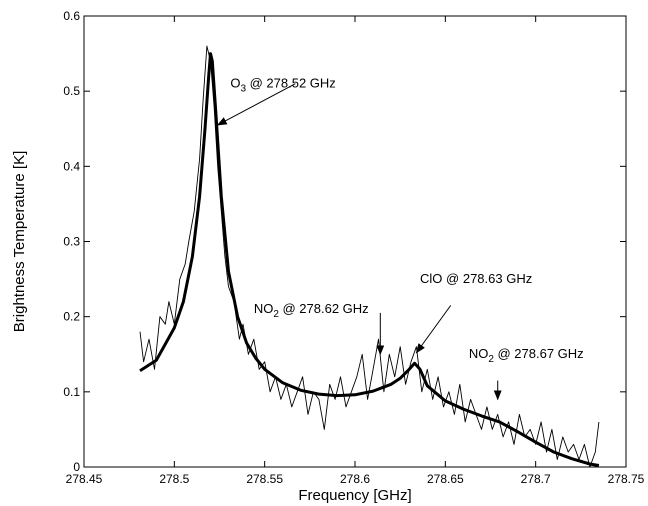  Describe the element at coordinates (71, 166) in the screenshot. I see `y-tick-label: 0.4` at that location.